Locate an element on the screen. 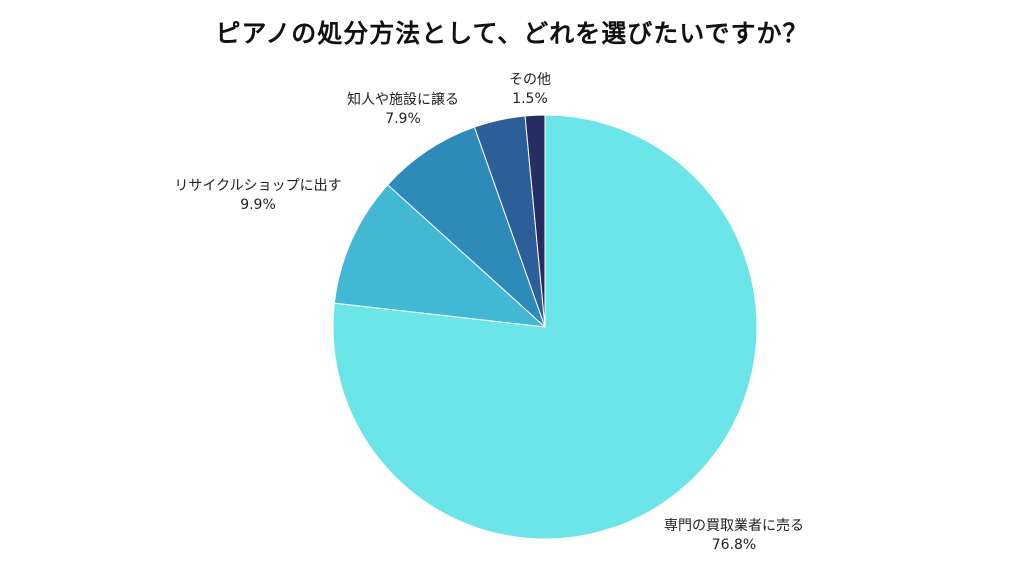 The image size is (1024, 576). slice-value-label: 7.9% is located at coordinates (403, 119).